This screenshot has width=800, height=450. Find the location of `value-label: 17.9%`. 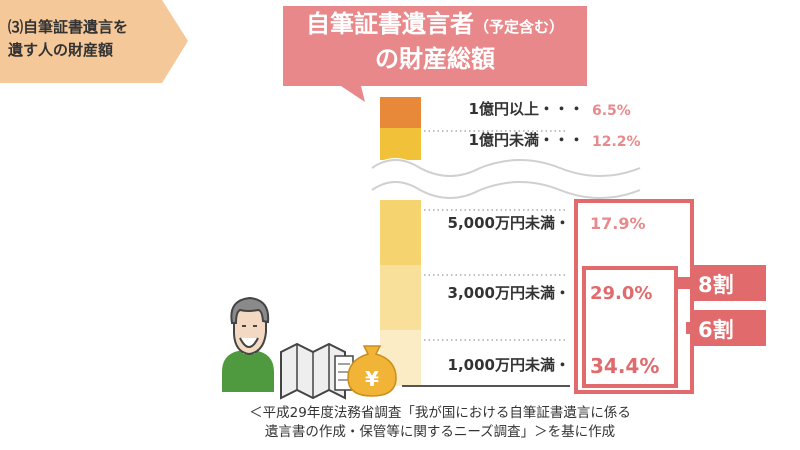

value-label: 17.9% is located at coordinates (618, 223).